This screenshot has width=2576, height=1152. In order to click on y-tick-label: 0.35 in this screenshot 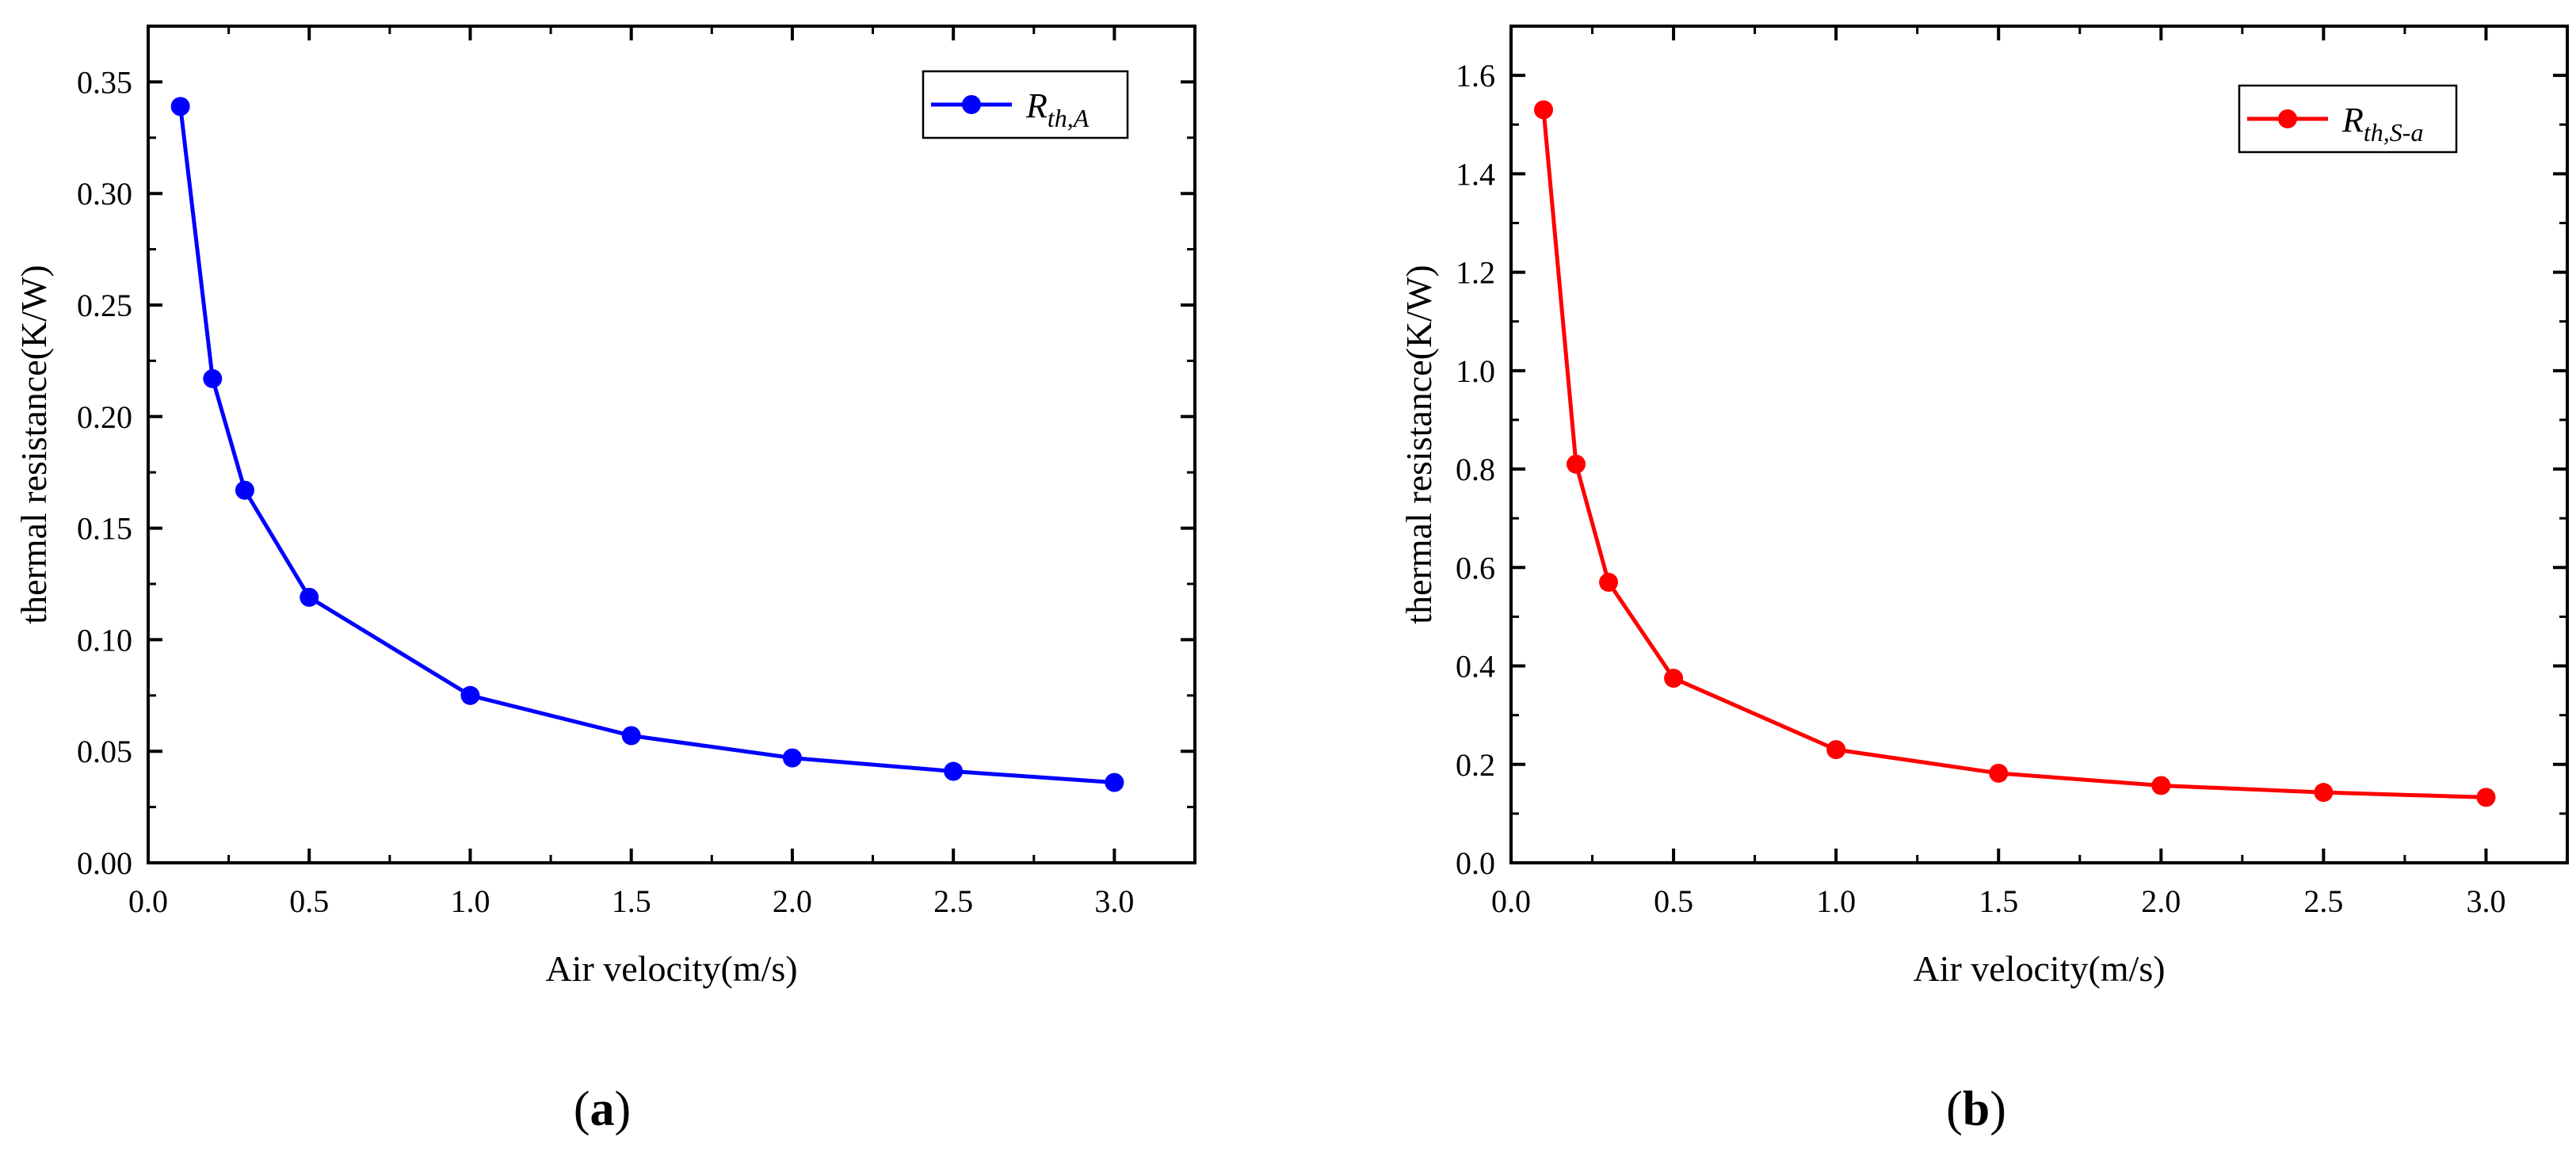, I will do `click(104, 82)`.